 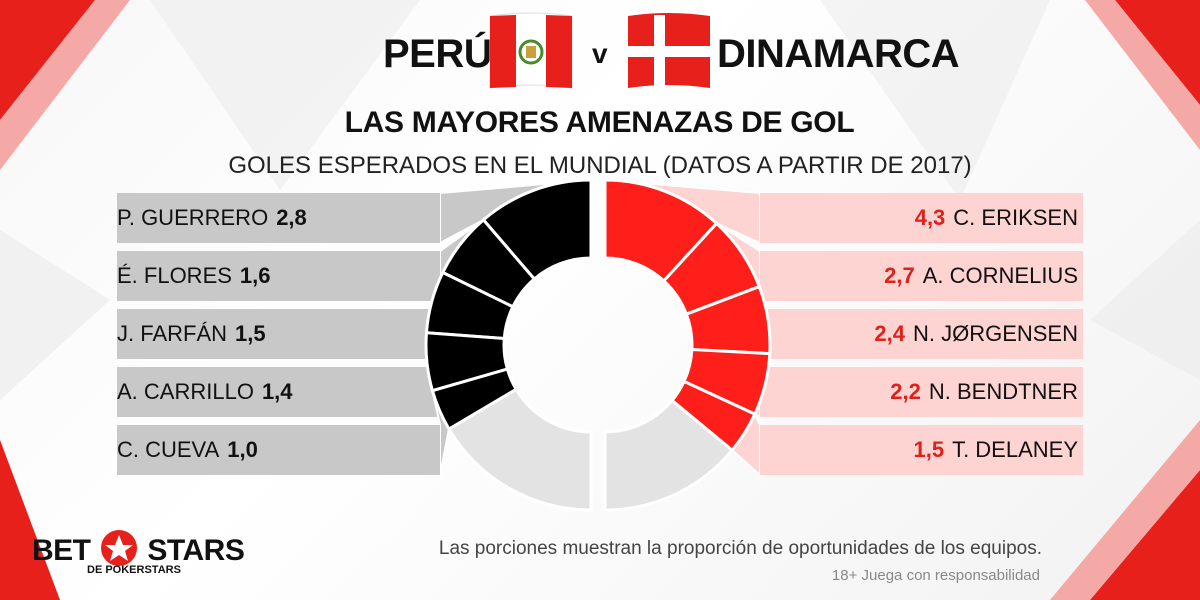 I want to click on right-player-row: 2,7 A. CORNELIUS, so click(x=981, y=276).